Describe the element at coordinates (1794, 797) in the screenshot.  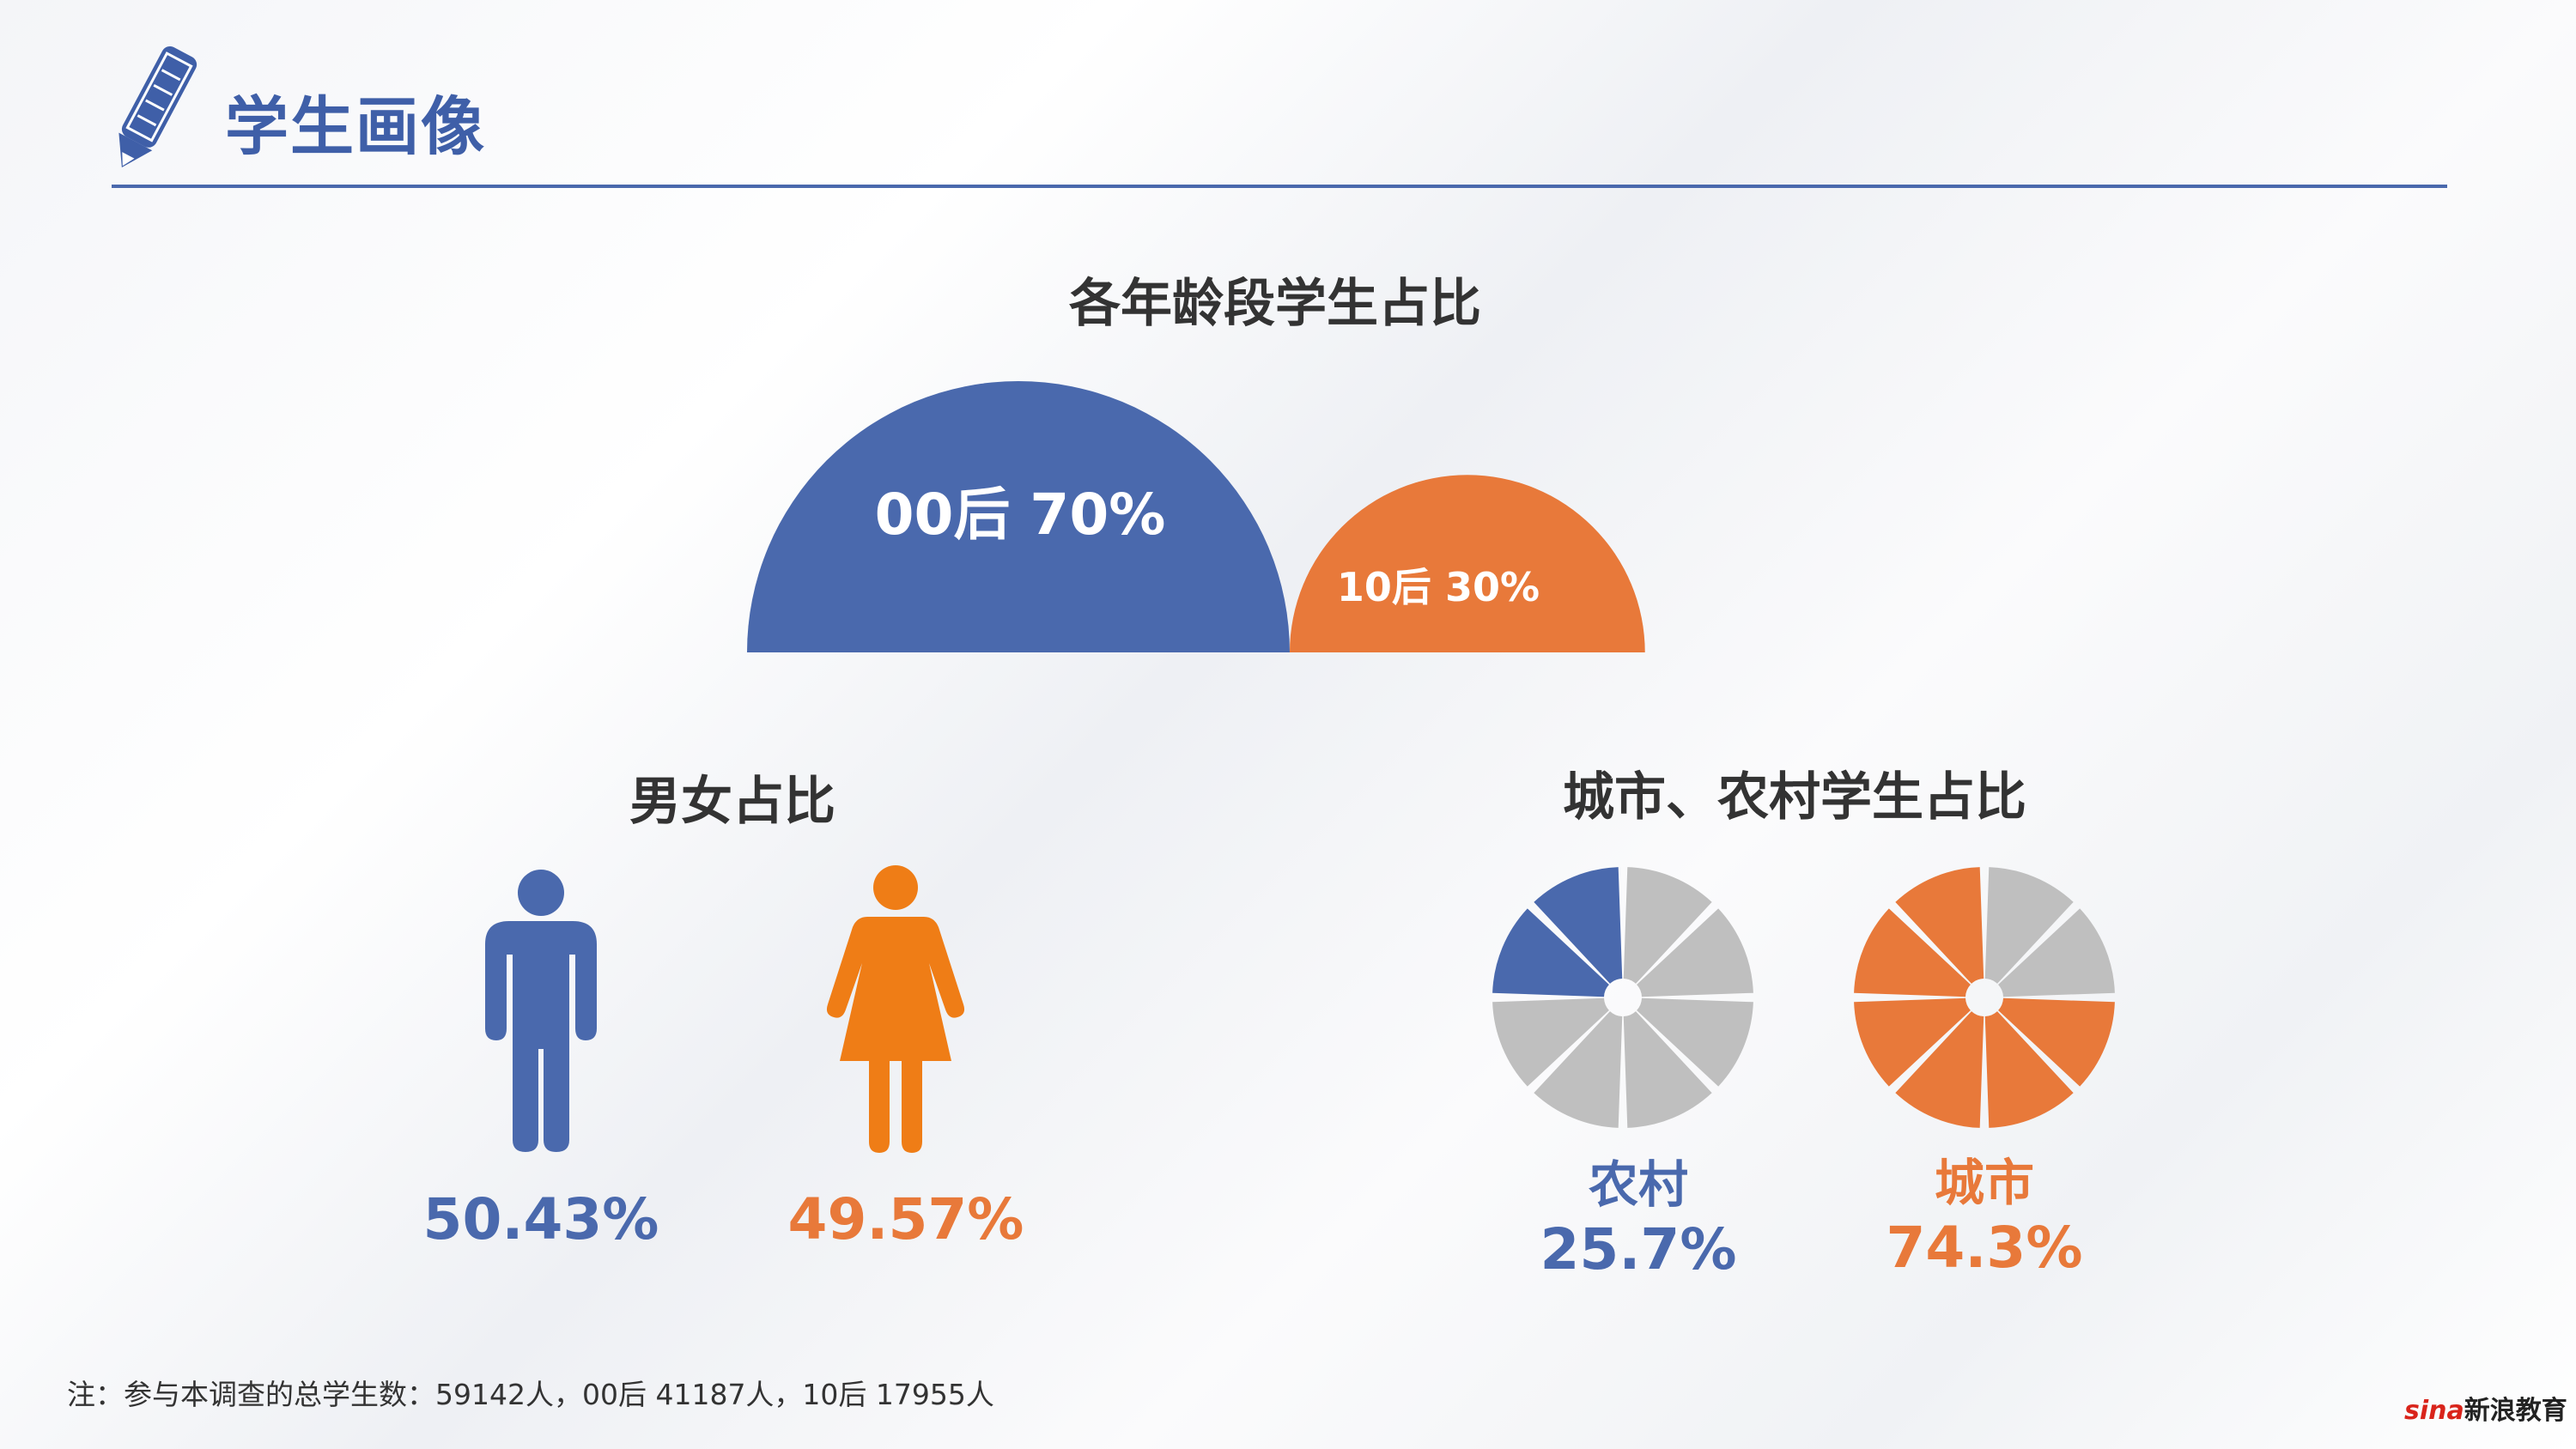
I see `region-chart-title: 城市、农村学生占比` at that location.